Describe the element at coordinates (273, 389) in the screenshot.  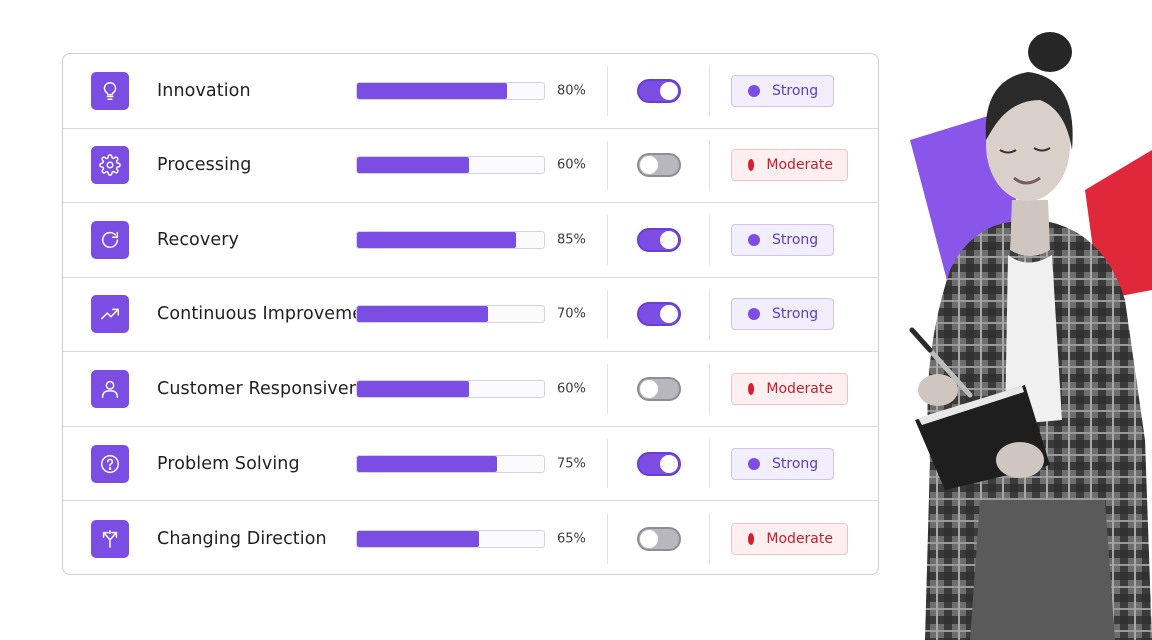
I see `competency-label: Customer Responsiveness` at that location.